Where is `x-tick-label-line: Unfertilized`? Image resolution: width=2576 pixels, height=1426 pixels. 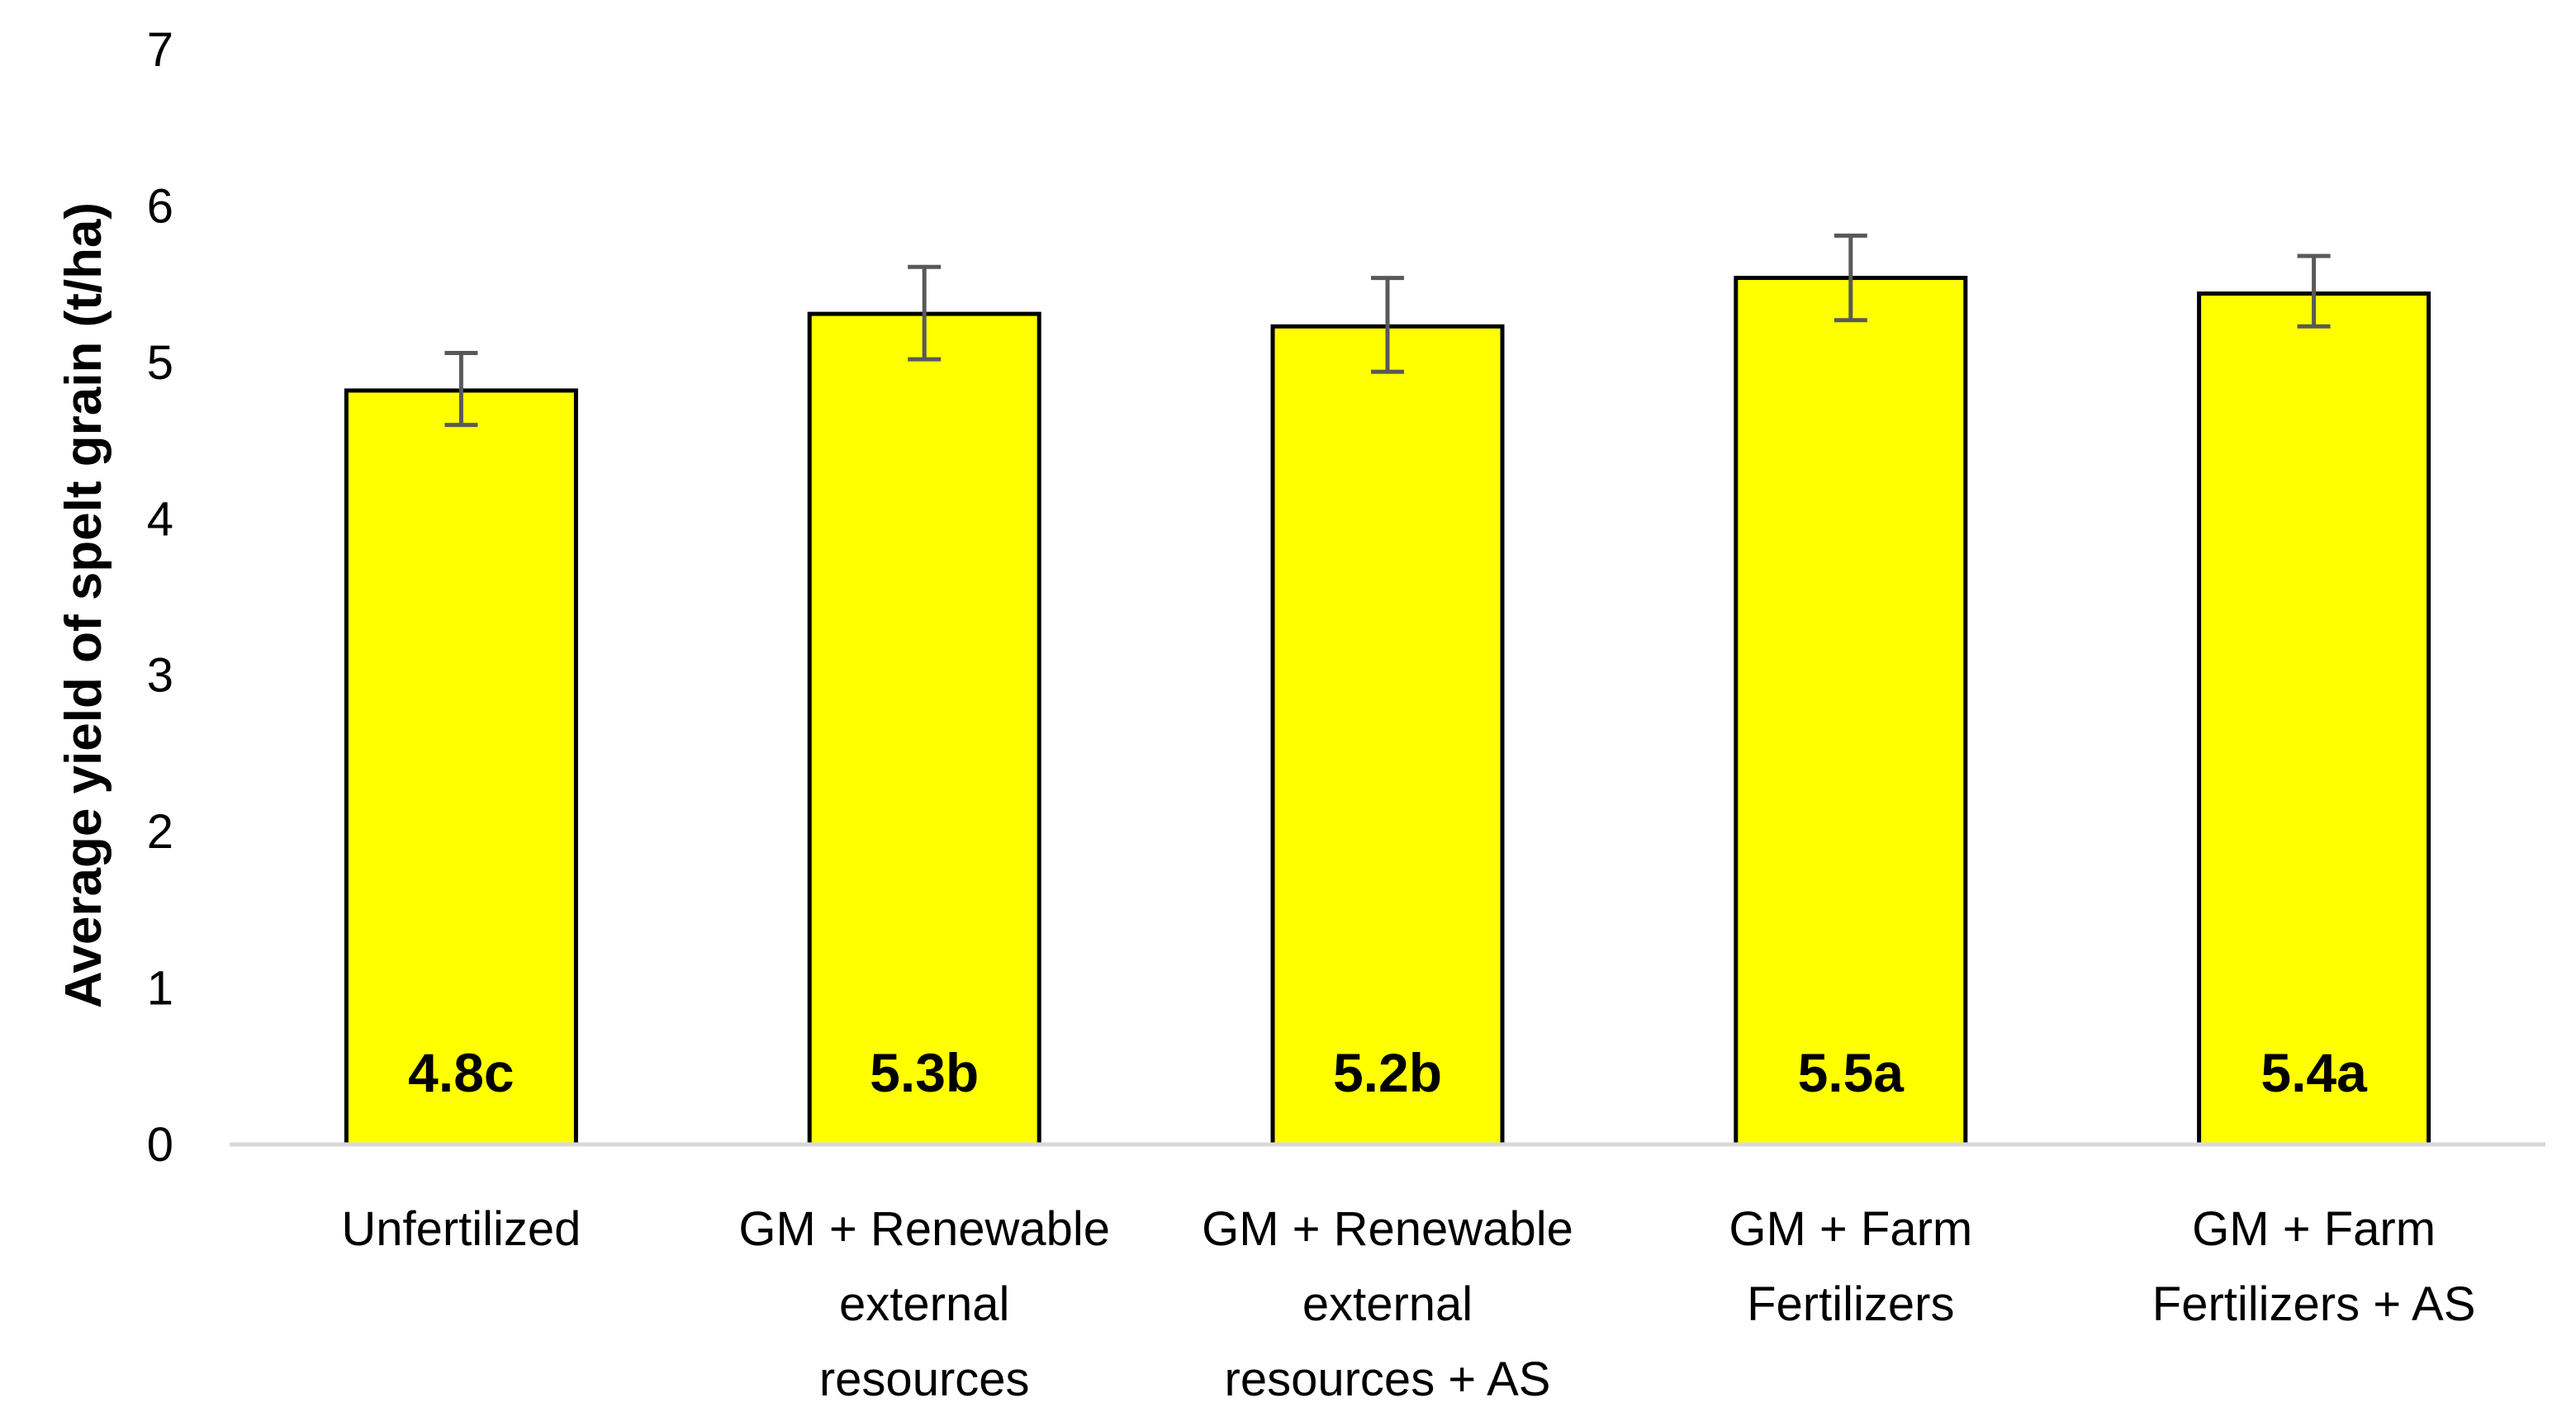 x-tick-label-line: Unfertilized is located at coordinates (461, 1229).